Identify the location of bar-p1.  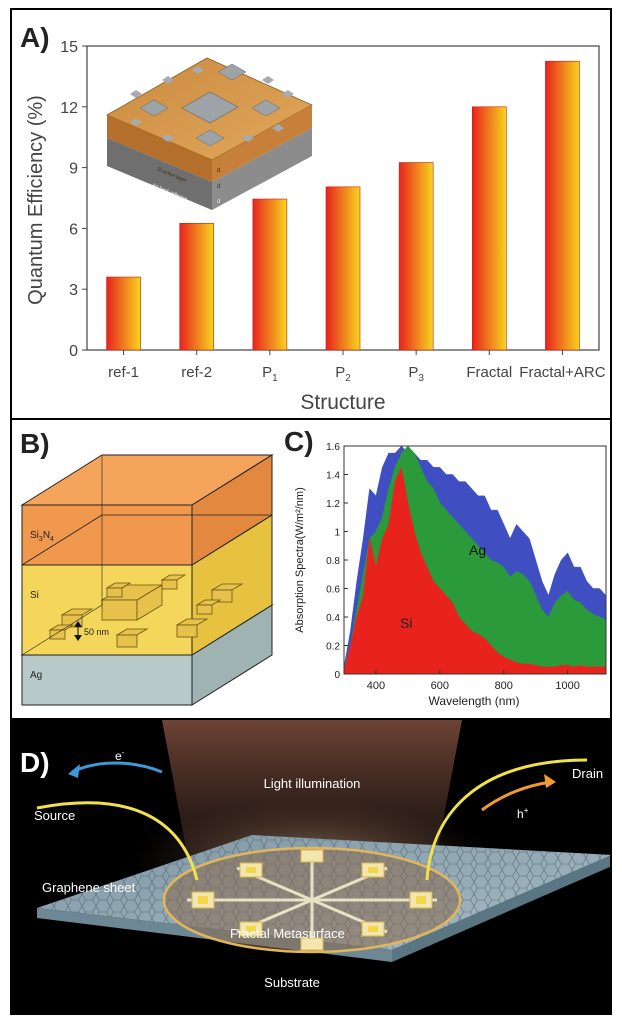
(270, 274).